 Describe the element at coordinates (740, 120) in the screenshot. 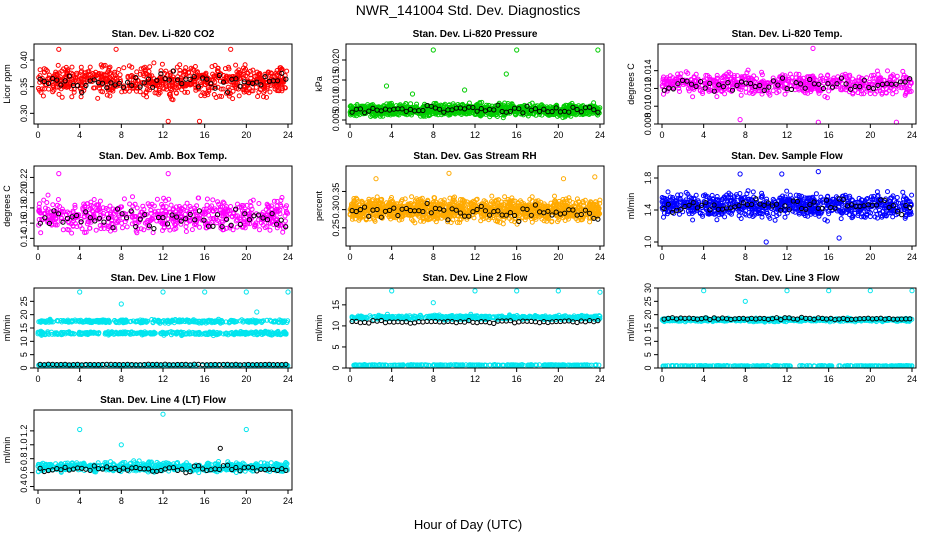

I see `outlier-point` at that location.